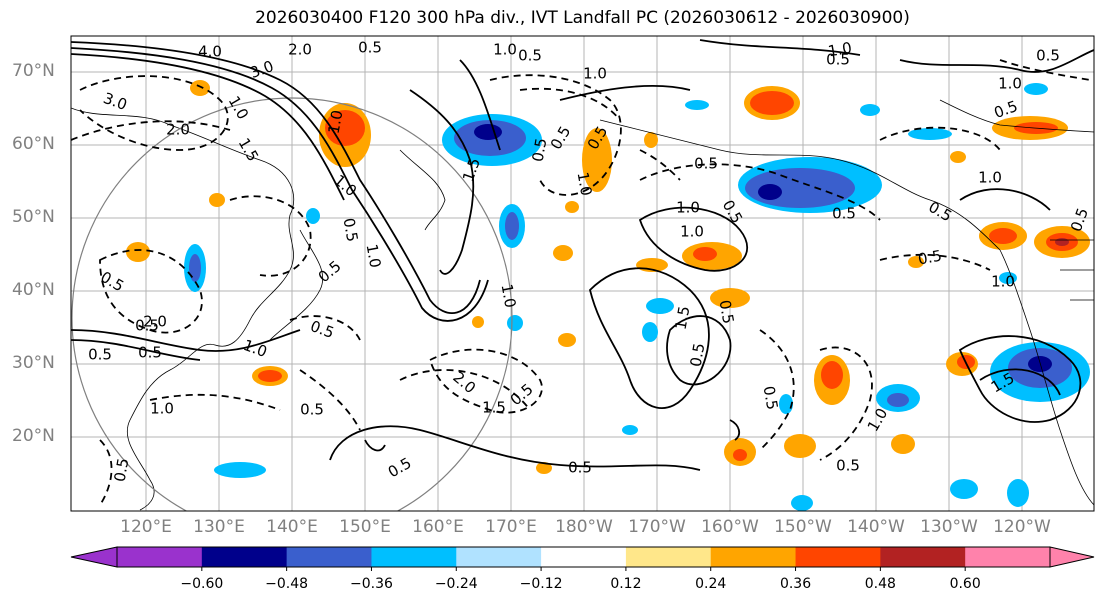  I want to click on colorbar, so click(582, 558).